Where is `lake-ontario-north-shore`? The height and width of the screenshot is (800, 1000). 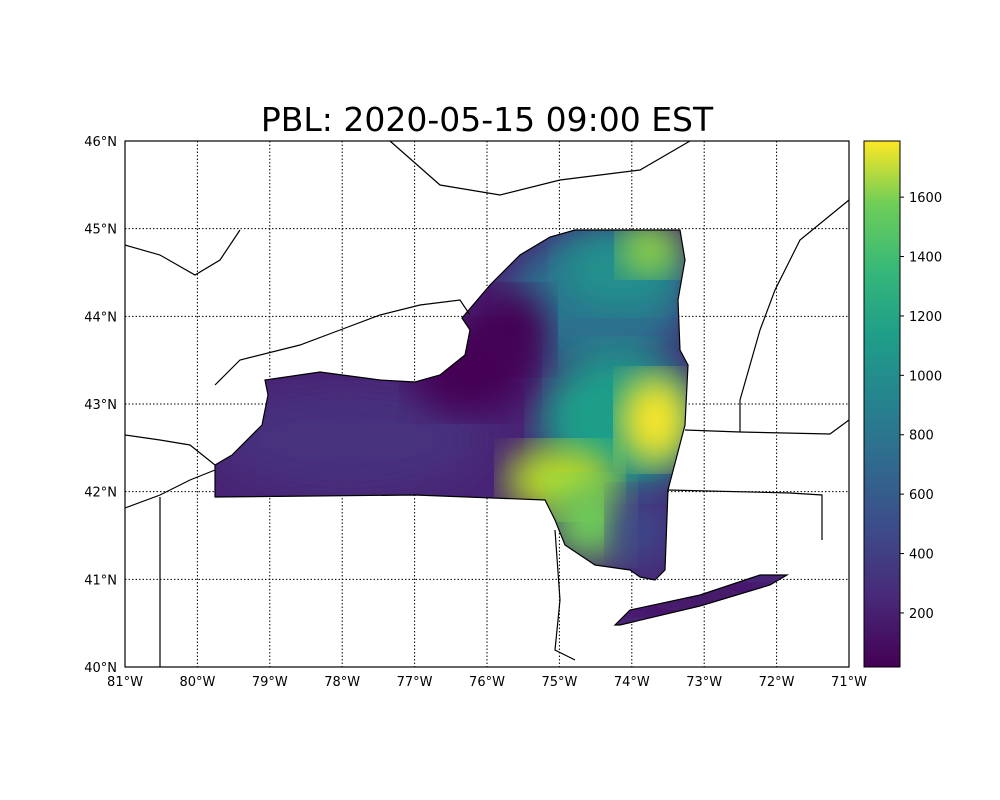
lake-ontario-north-shore is located at coordinates (342, 342).